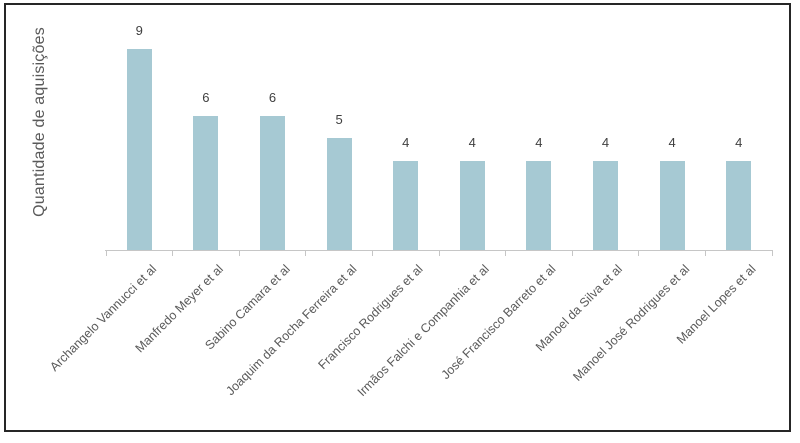 Image resolution: width=800 pixels, height=443 pixels. What do you see at coordinates (39, 122) in the screenshot?
I see `y-axis-label: Quantidade de aquisições` at bounding box center [39, 122].